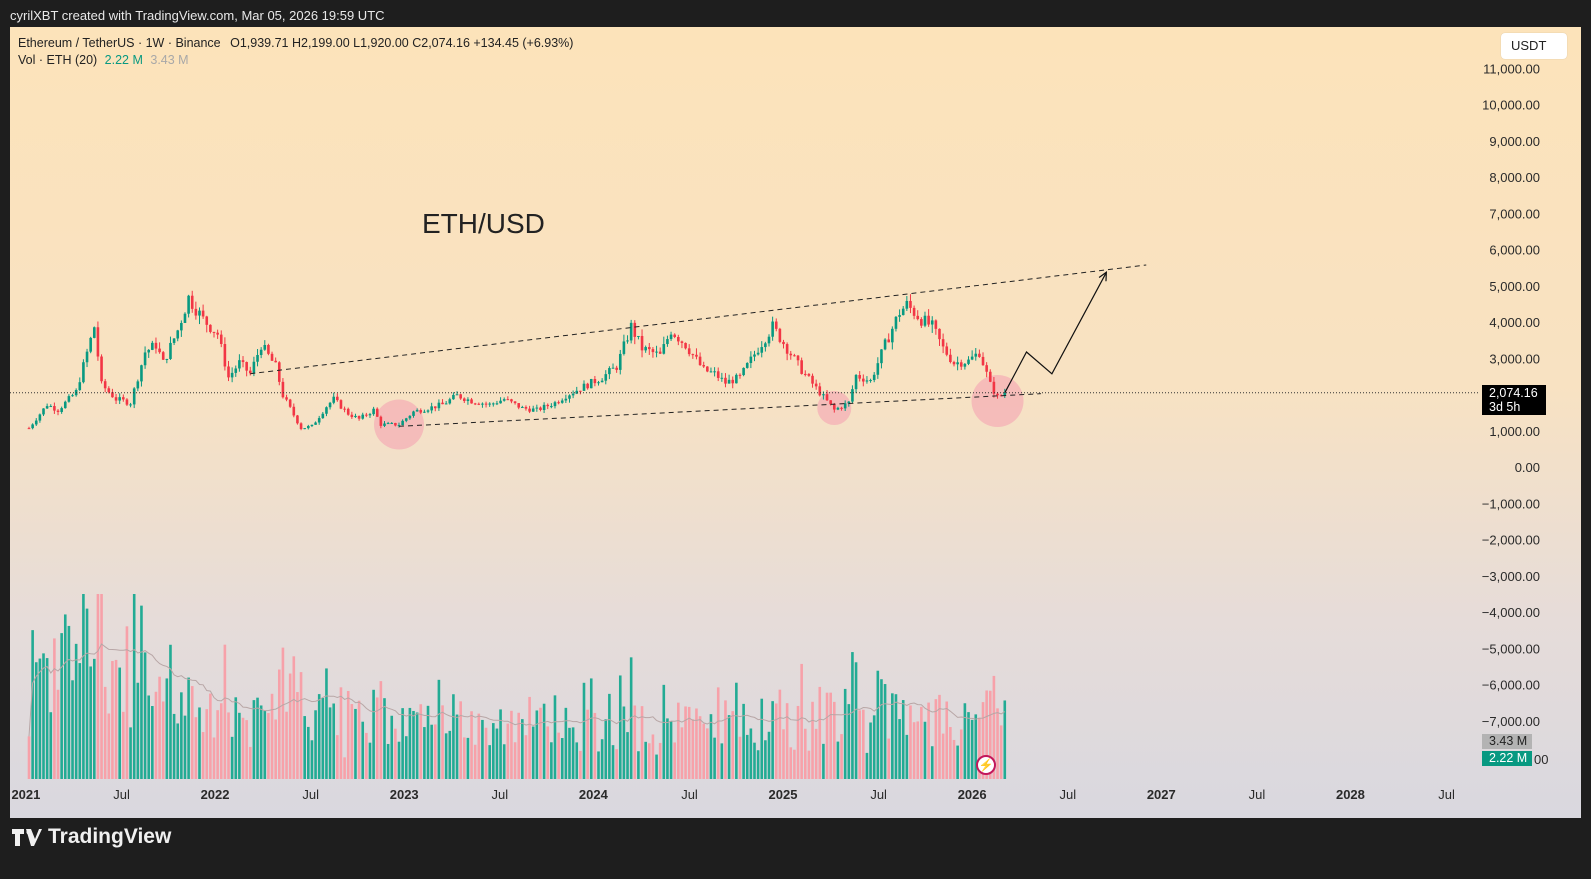  Describe the element at coordinates (1511, 540) in the screenshot. I see `y-axis-tick-label: −2,000.00` at that location.